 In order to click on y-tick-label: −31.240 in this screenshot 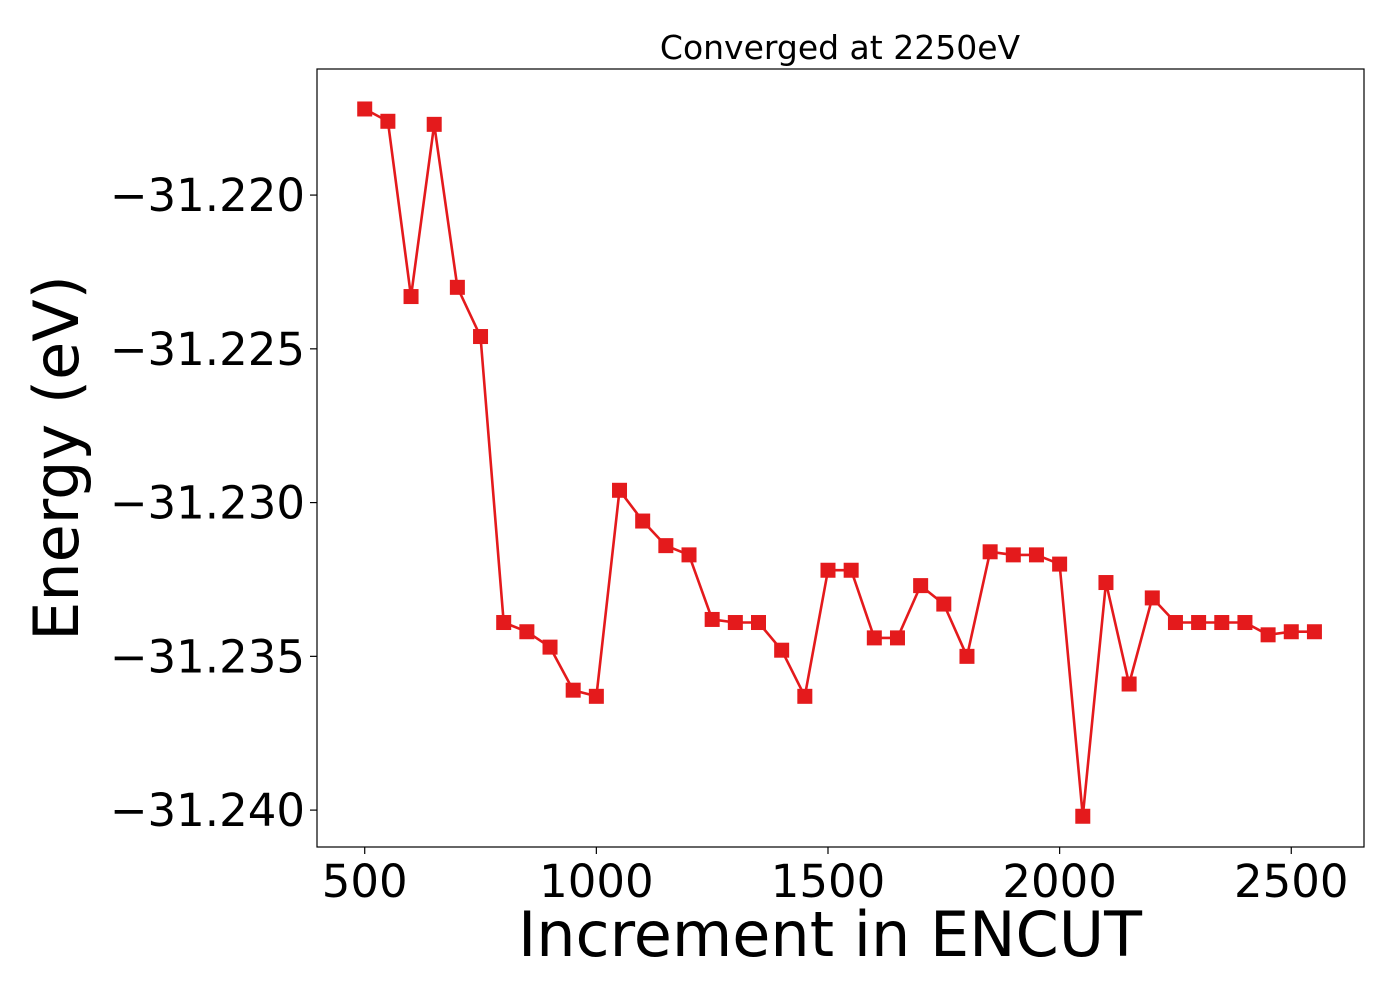, I will do `click(207, 810)`.